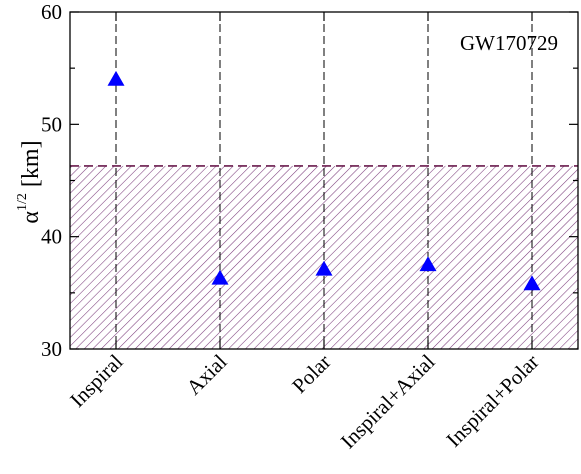 The image size is (581, 474). What do you see at coordinates (51, 237) in the screenshot?
I see `y-tick-label: 40` at bounding box center [51, 237].